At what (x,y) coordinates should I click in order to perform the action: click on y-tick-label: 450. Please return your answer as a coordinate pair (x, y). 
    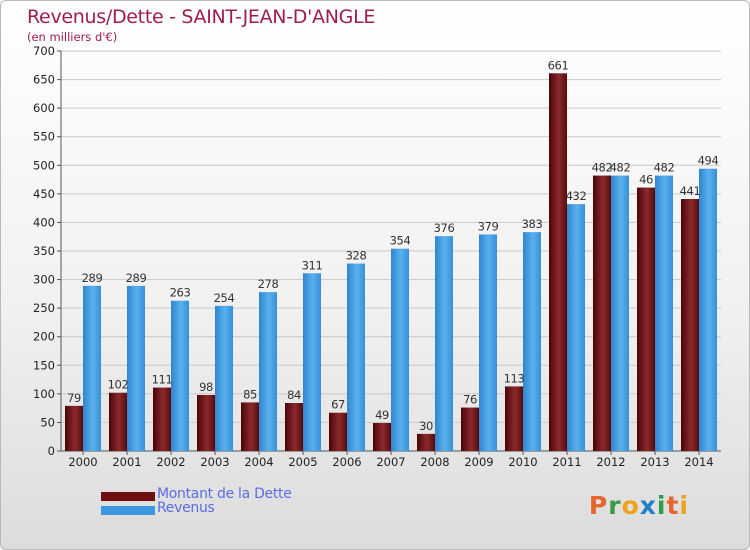
    Looking at the image, I should click on (44, 194).